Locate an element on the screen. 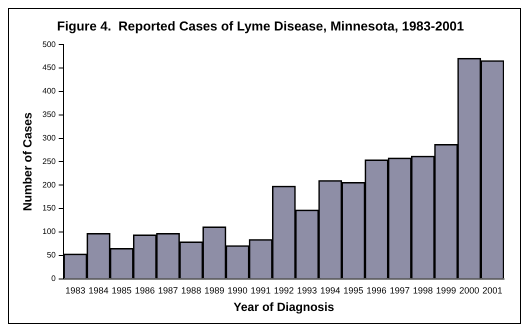  x-tick-label: 1990 is located at coordinates (238, 291).